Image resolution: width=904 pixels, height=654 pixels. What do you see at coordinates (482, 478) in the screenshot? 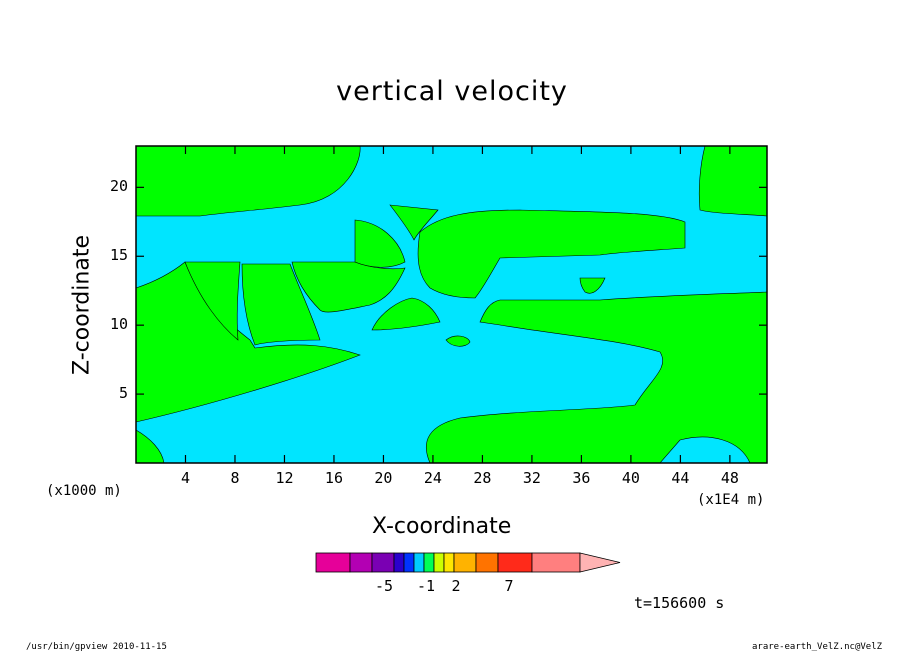
I see `x-tick-label: 28` at bounding box center [482, 478].